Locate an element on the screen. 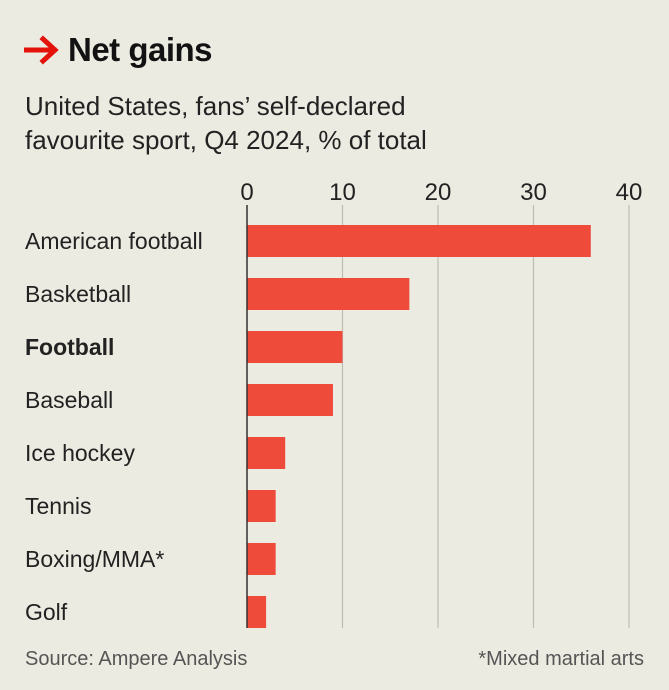 The height and width of the screenshot is (690, 669). bar-basketball is located at coordinates (328, 294).